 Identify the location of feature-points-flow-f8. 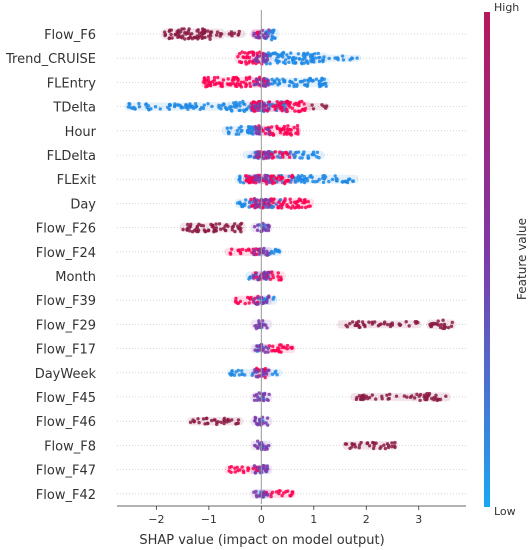
(324, 445).